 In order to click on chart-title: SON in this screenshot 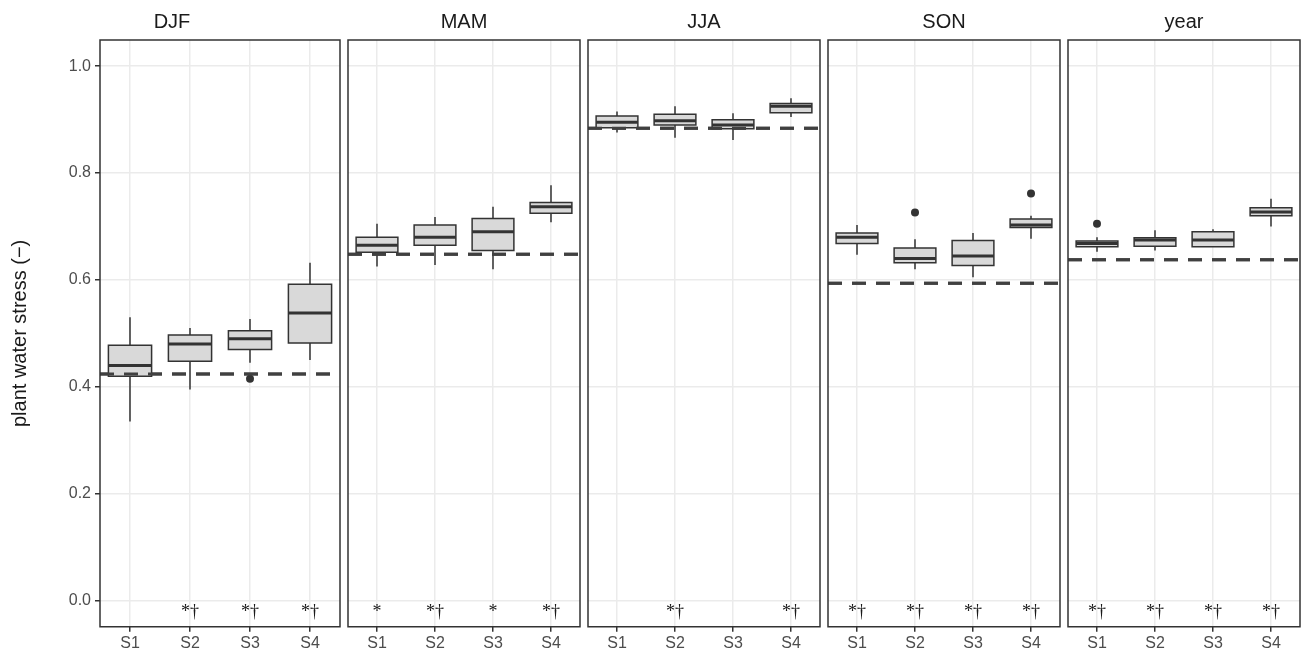, I will do `click(944, 20)`.